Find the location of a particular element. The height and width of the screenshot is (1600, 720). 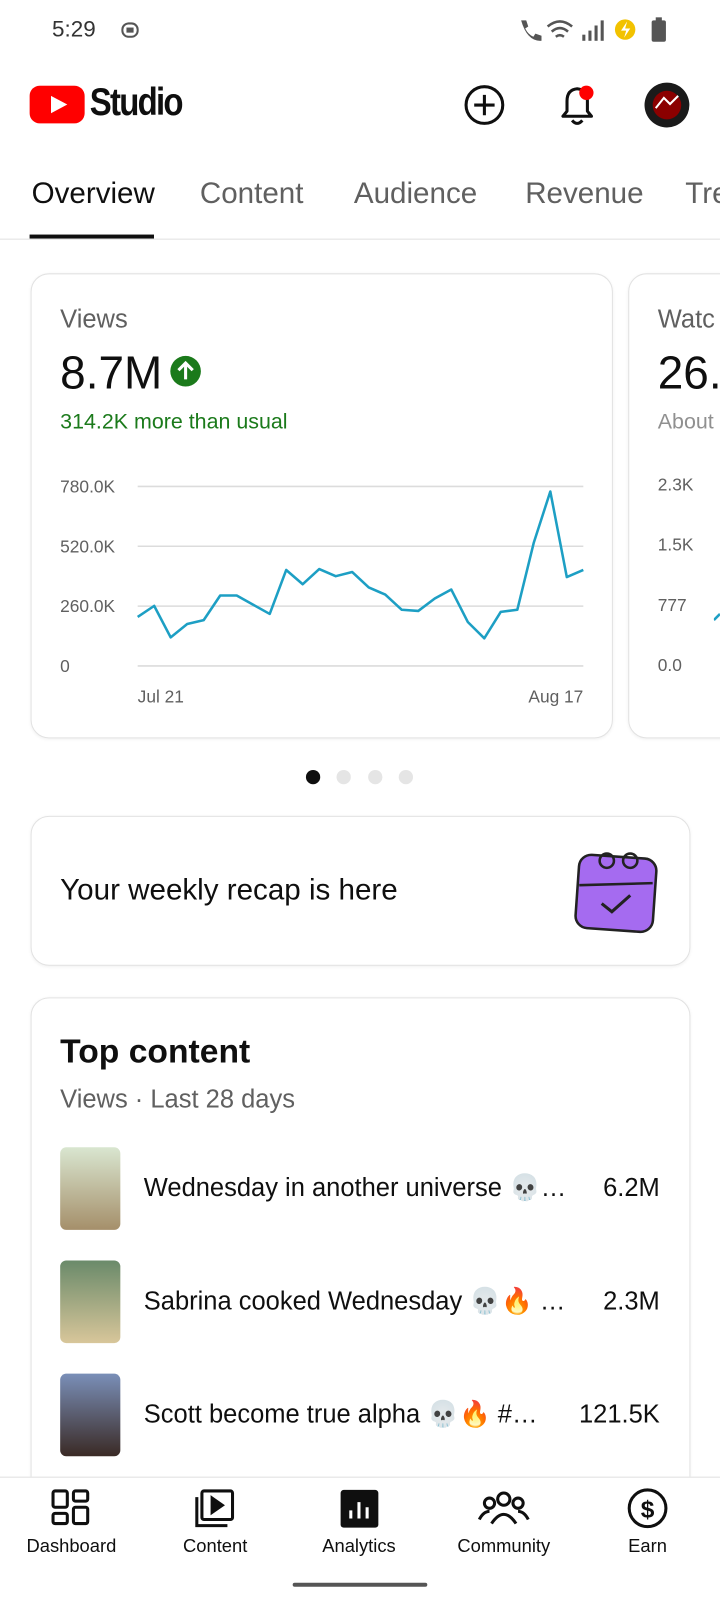

metric-value: 8.7M is located at coordinates (111, 372).